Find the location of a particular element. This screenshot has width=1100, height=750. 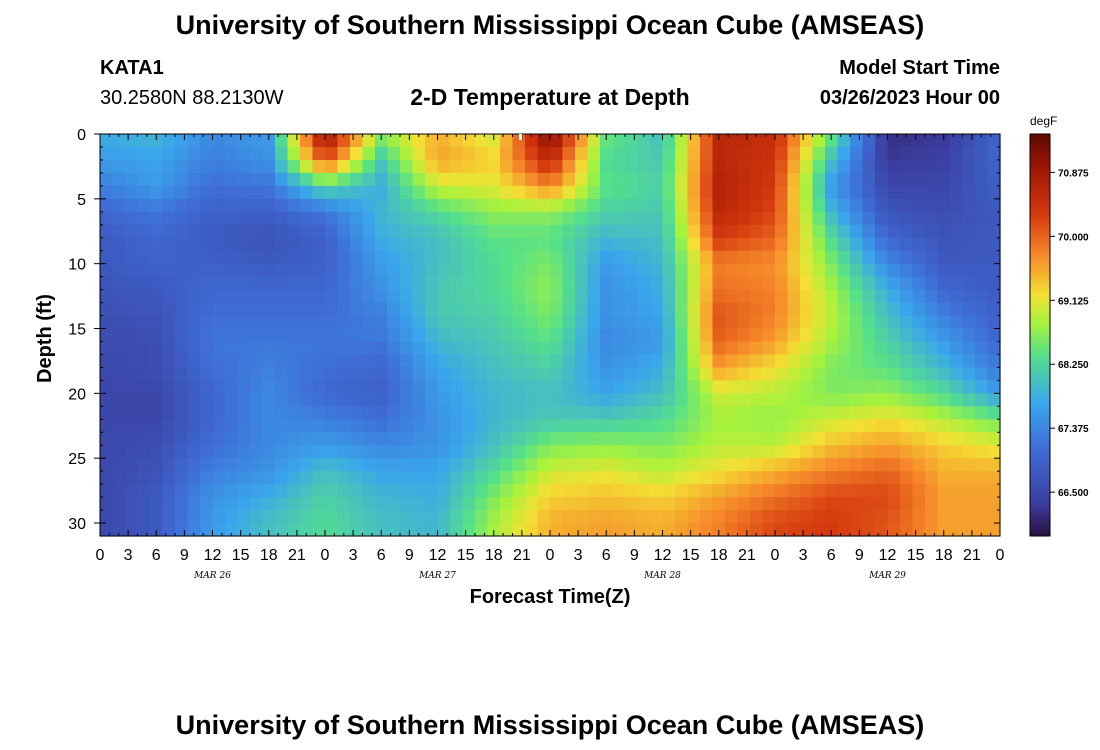

y-tick-label: 10 is located at coordinates (77, 265).